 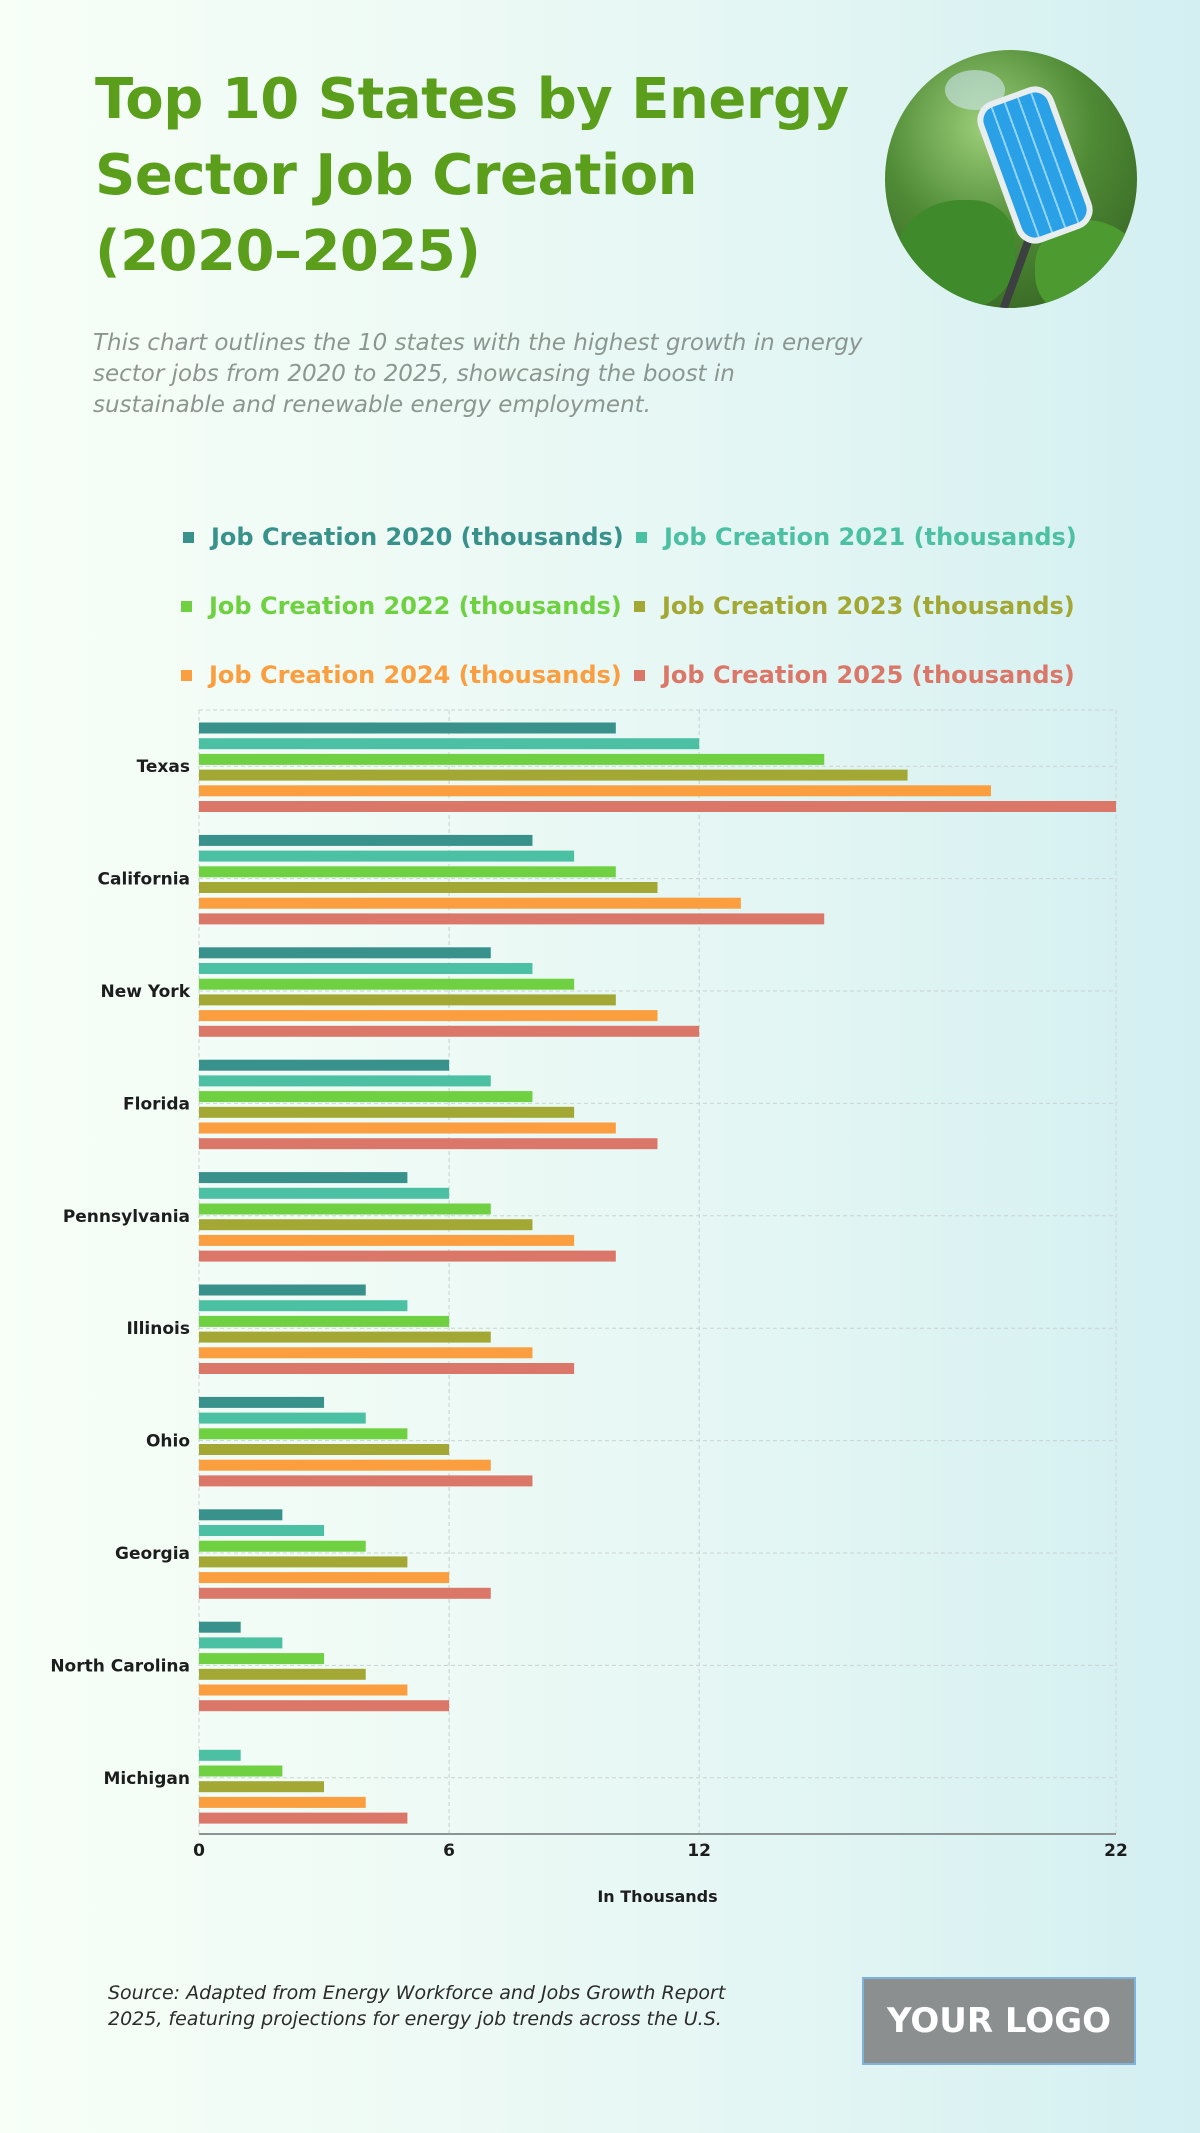 What do you see at coordinates (152, 1554) in the screenshot?
I see `category-label: Georgia` at bounding box center [152, 1554].